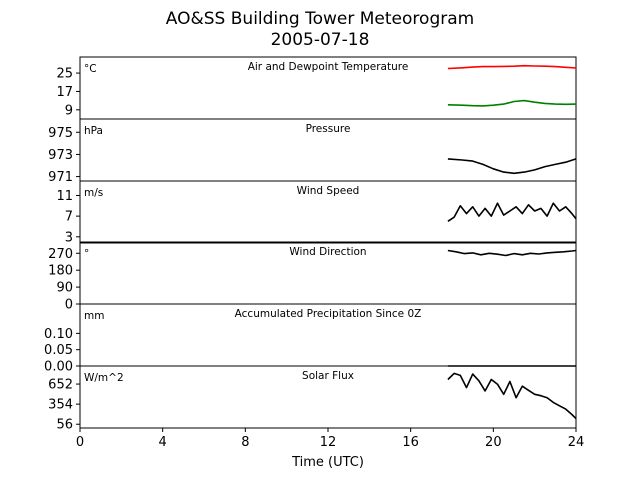 The width and height of the screenshot is (640, 480). I want to click on panel-frame, so click(328, 212).